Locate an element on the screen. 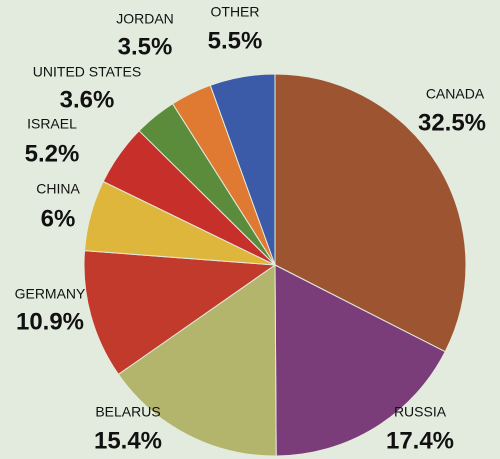  slice-name: CHINA is located at coordinates (58, 189).